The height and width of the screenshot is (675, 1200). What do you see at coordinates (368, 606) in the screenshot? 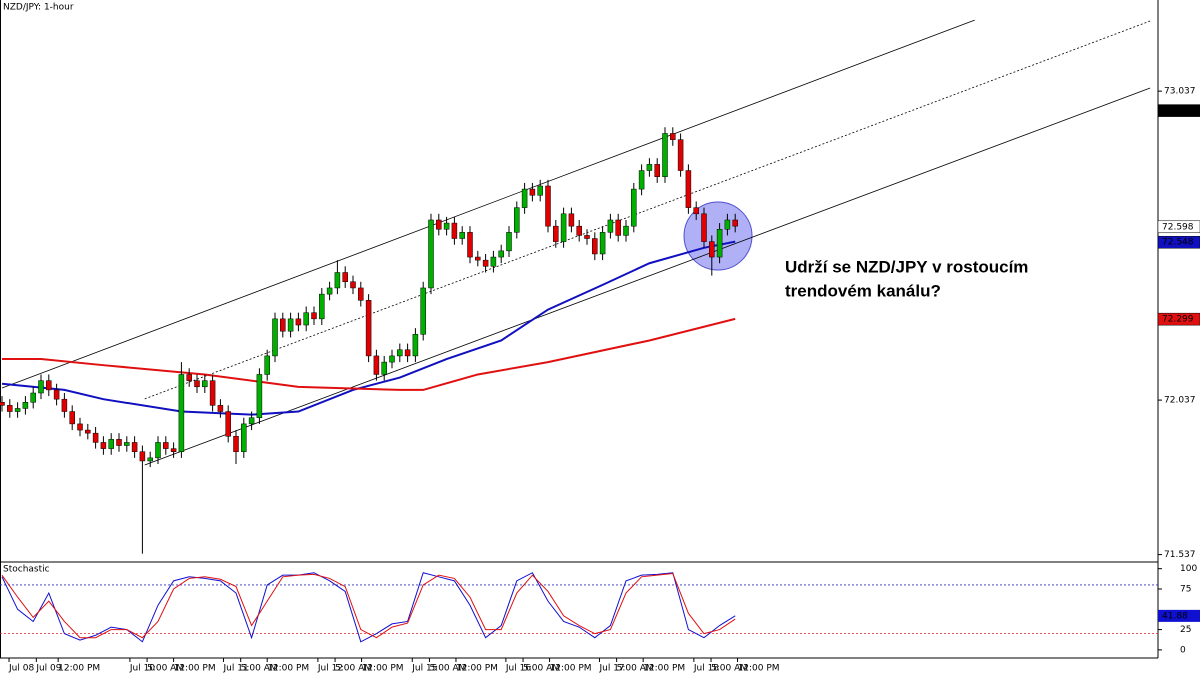
I see `stochastic-line` at bounding box center [368, 606].